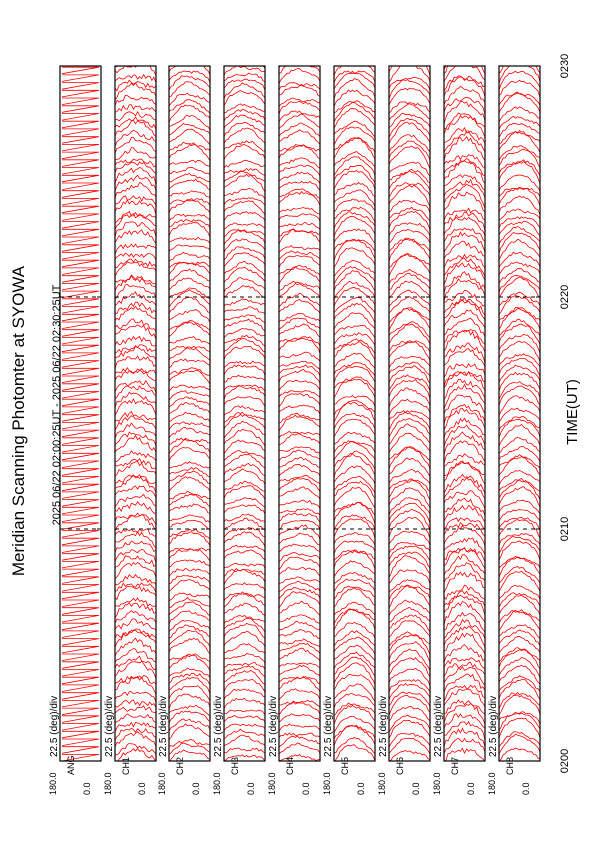 This screenshot has width=595, height=842. Describe the element at coordinates (18, 420) in the screenshot. I see `chart-title: Meridian Scanning Photomter at SYOWA` at that location.